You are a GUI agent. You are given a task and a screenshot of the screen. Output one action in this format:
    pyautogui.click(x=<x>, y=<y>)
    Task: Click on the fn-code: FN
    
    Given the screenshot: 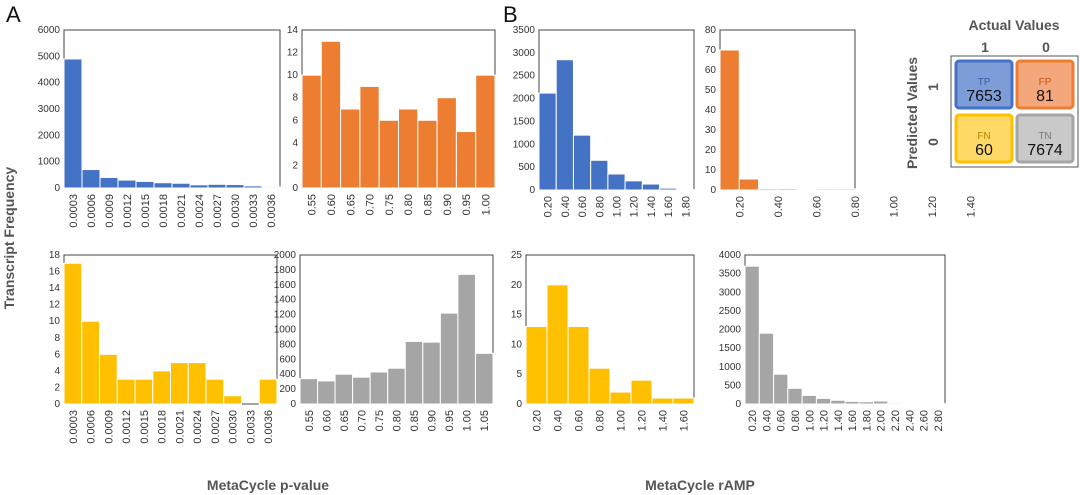 What is the action you would take?
    pyautogui.click(x=983, y=136)
    